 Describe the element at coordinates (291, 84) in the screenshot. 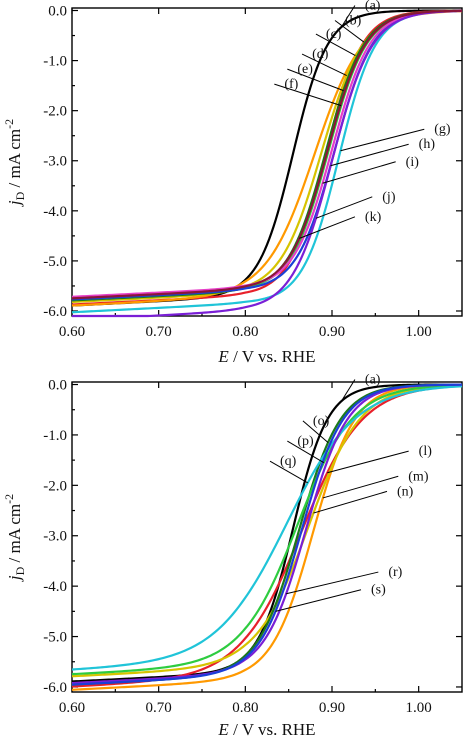

I see `curve-label-f: (f)` at that location.